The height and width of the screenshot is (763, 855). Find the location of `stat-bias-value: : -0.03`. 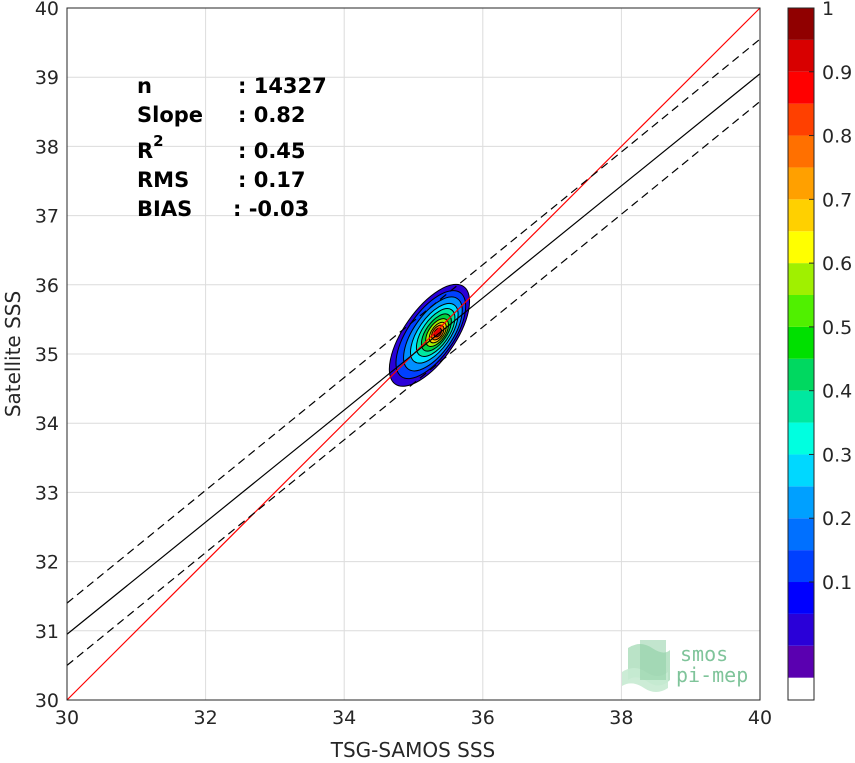

stat-bias-value: : -0.03 is located at coordinates (271, 209).